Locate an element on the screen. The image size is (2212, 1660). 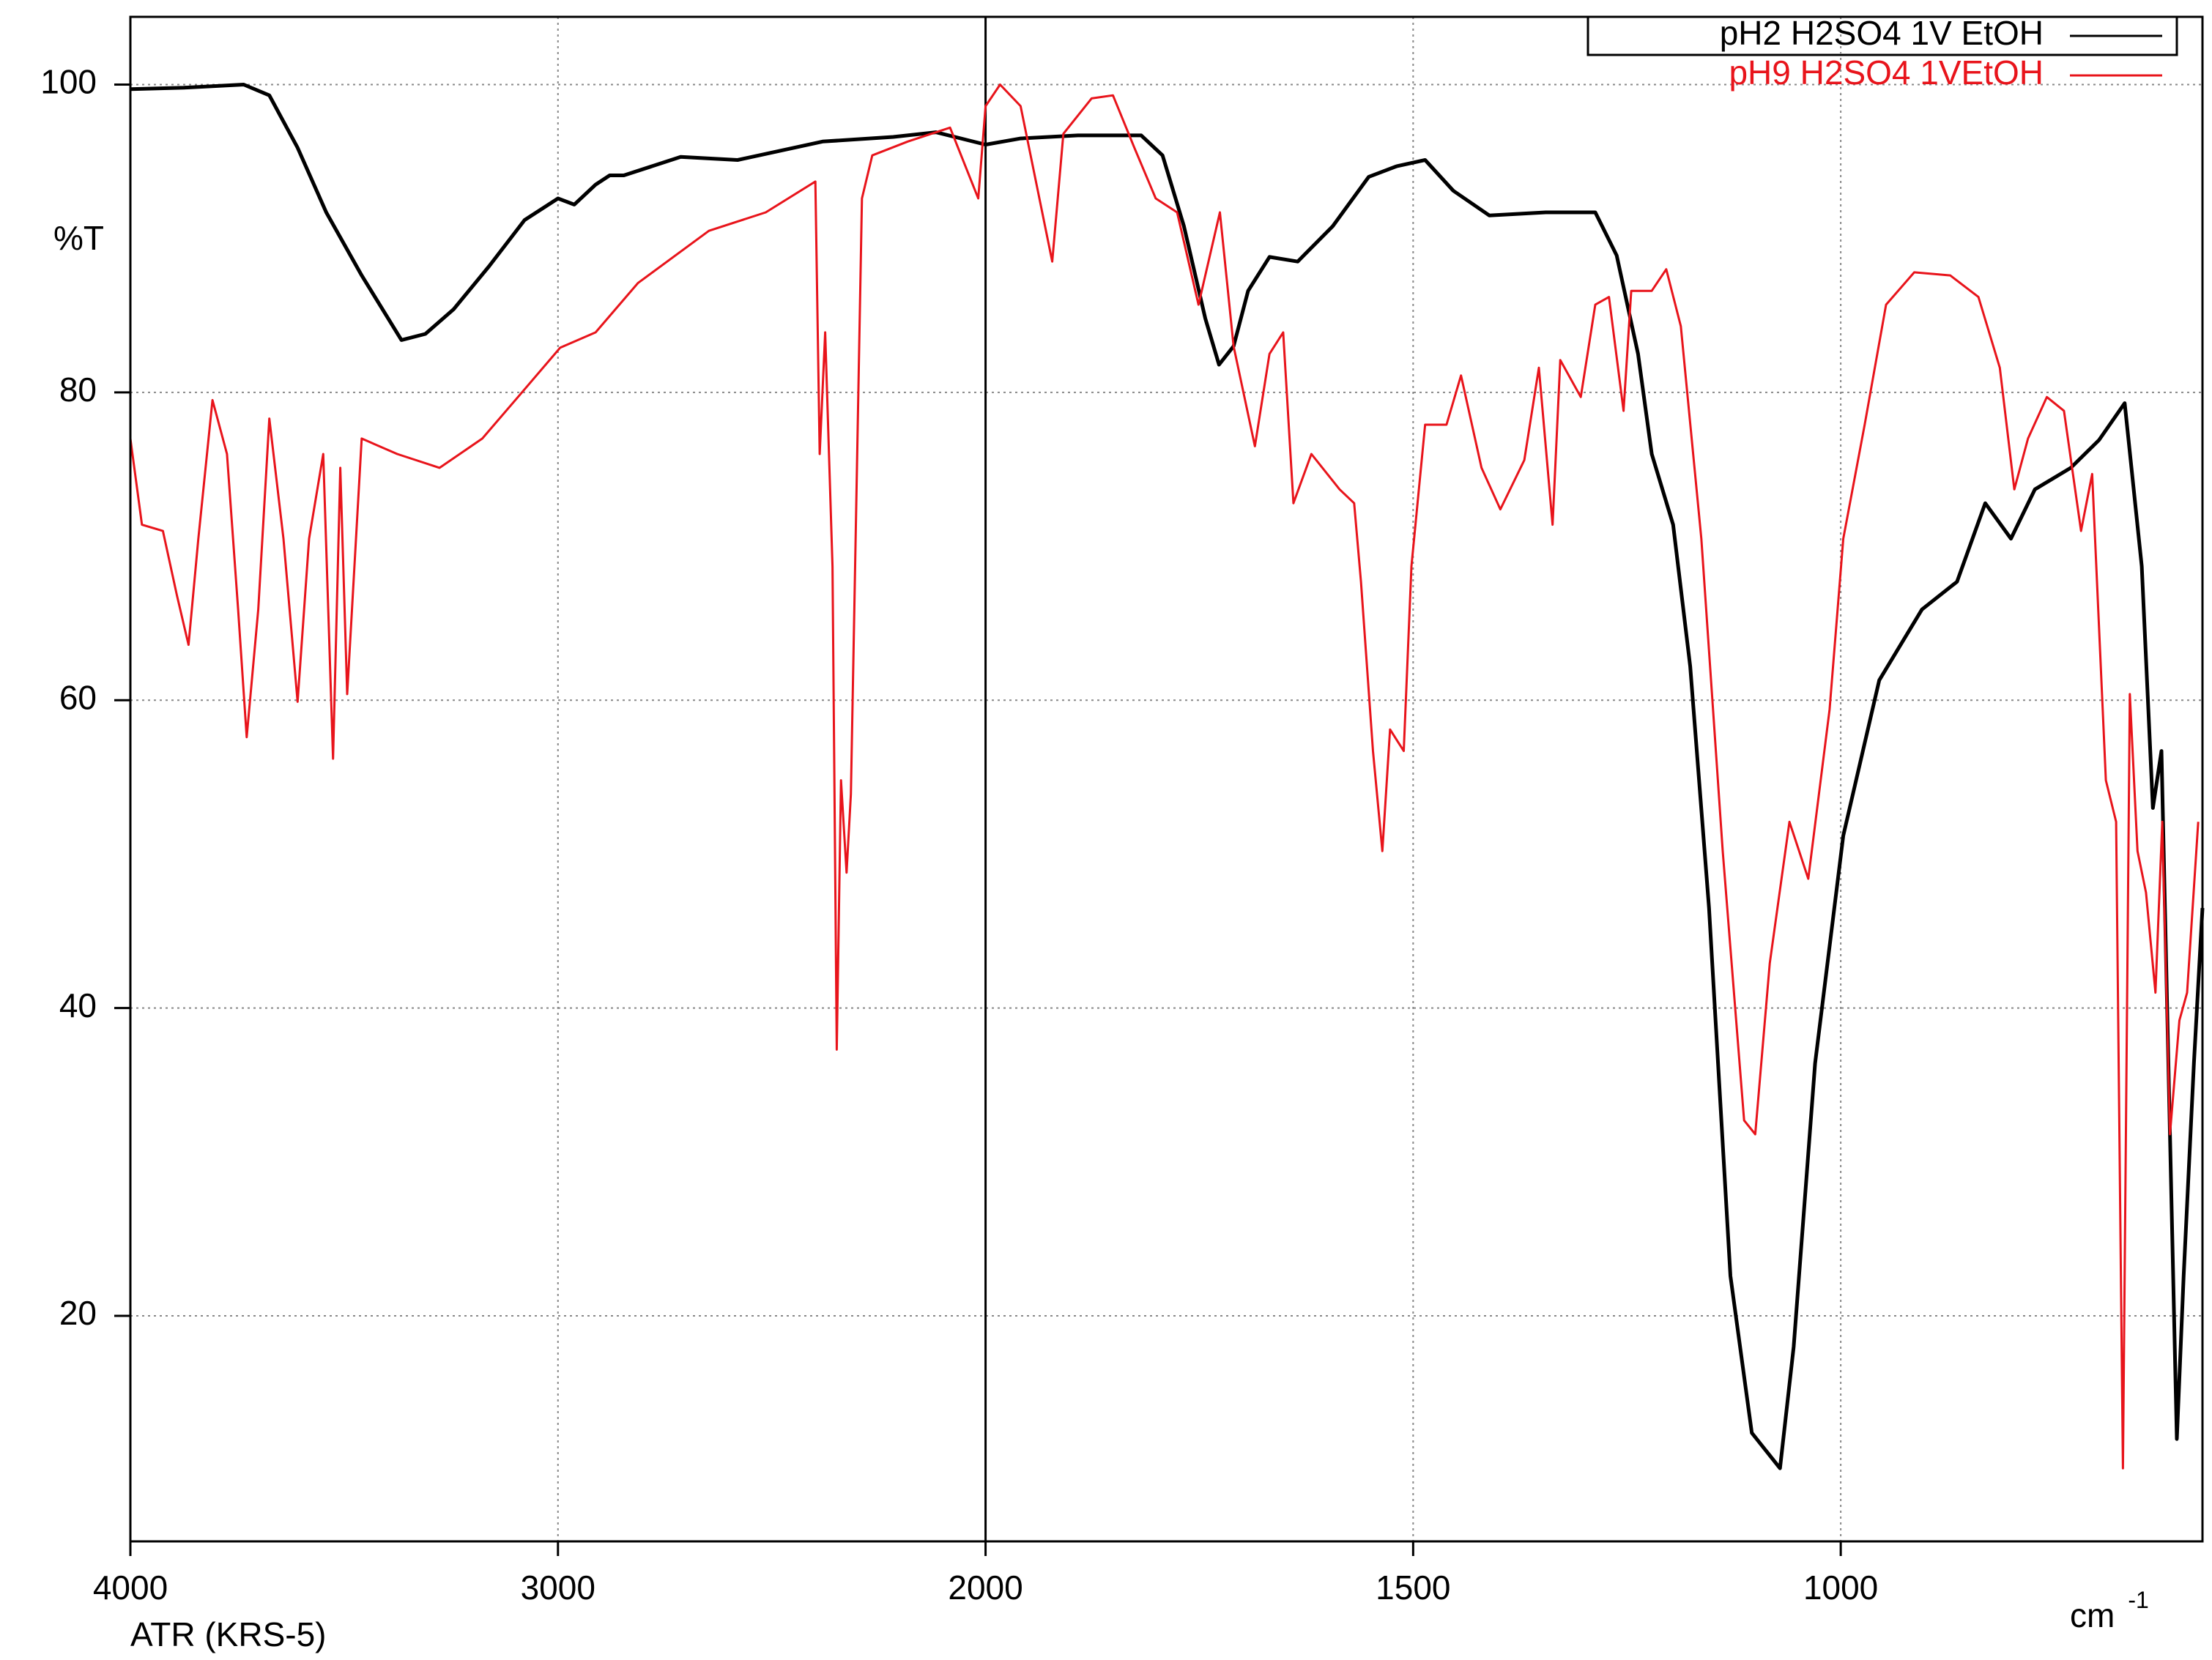
legend-label: pH2 H2SO4 1V EtOH is located at coordinates (1882, 33).